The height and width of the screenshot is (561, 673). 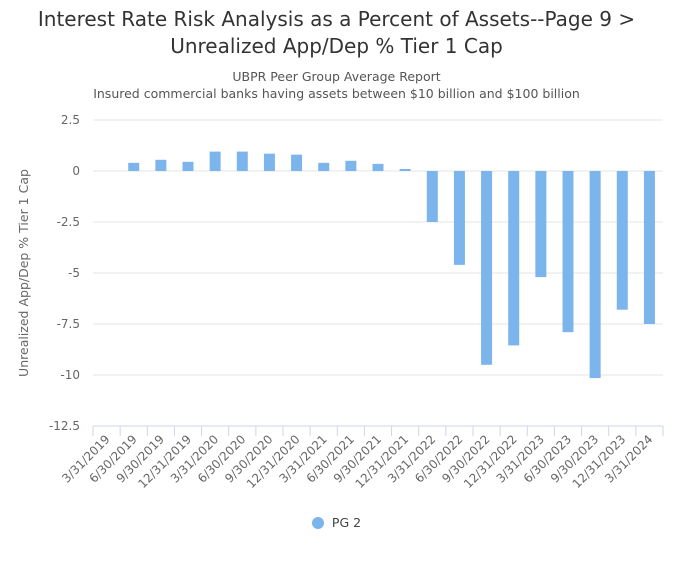 I want to click on bar-6-30-2022, so click(x=459, y=218).